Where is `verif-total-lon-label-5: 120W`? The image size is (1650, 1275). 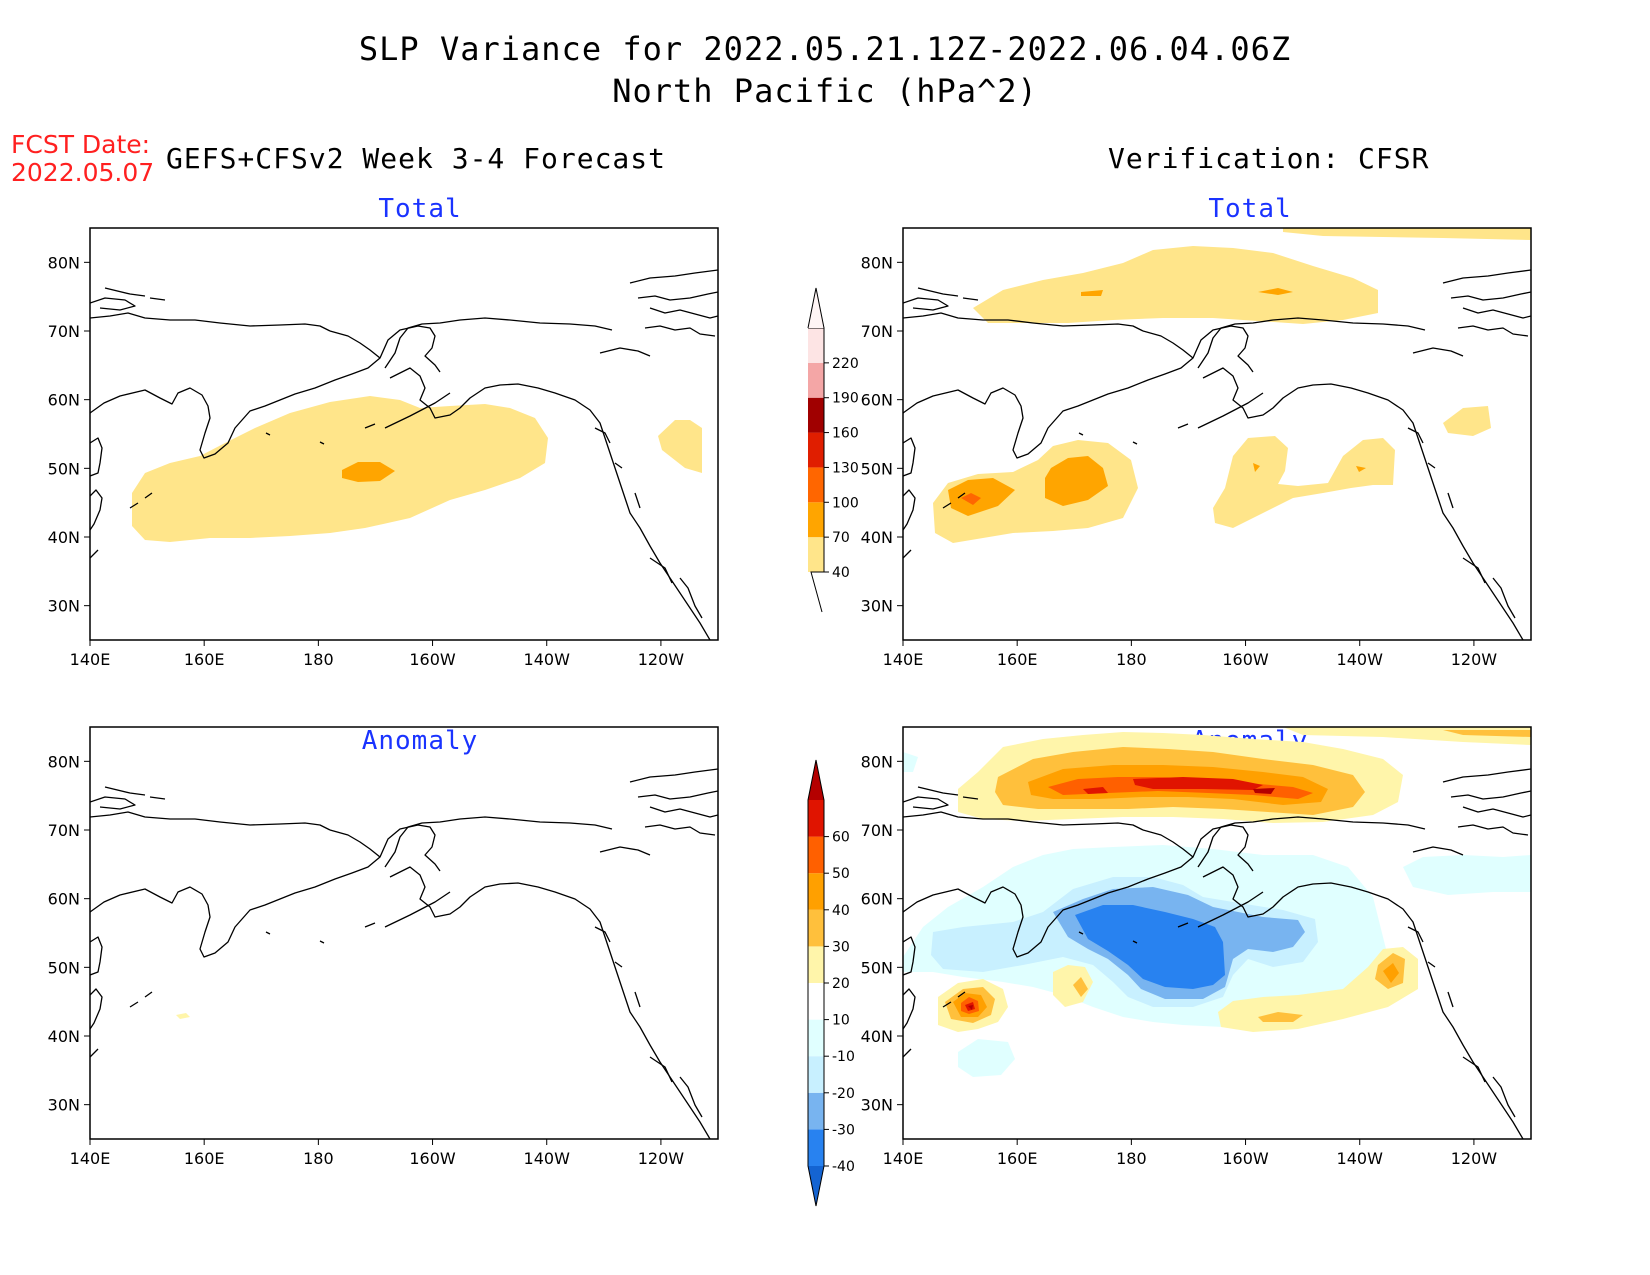
verif-total-lon-label-5: 120W is located at coordinates (1474, 659).